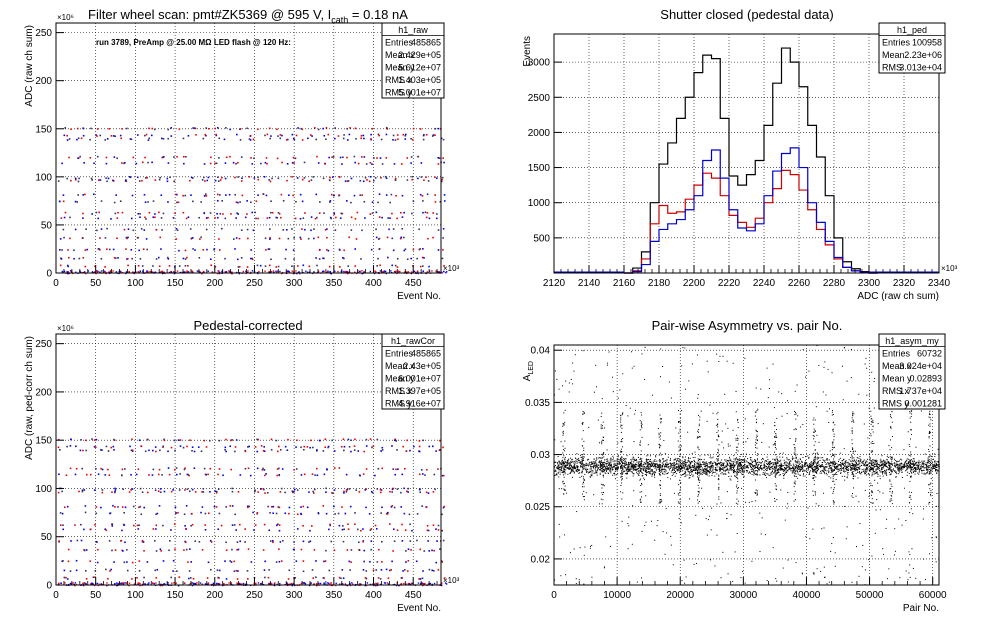 This screenshot has width=996, height=622. What do you see at coordinates (43, 177) in the screenshot?
I see `y-tick-label: 100` at bounding box center [43, 177].